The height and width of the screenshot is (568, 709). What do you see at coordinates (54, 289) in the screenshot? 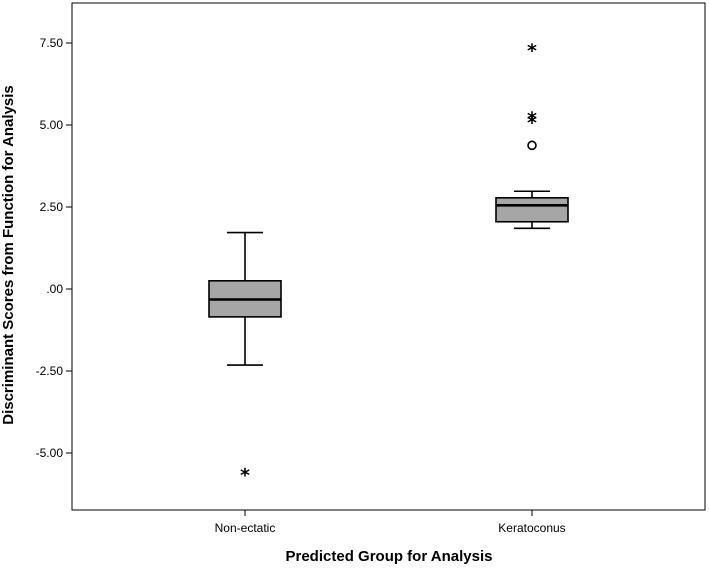
I see `y-tick-label: .00` at bounding box center [54, 289].